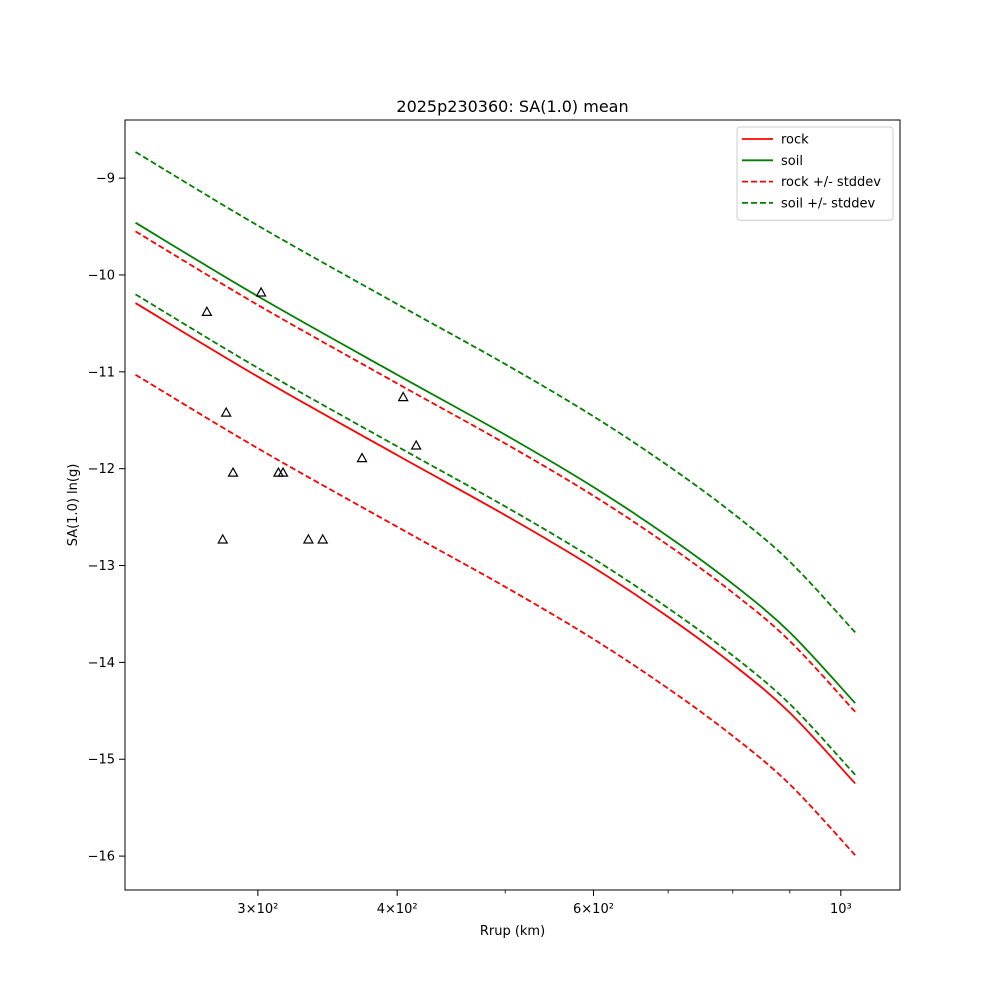 Image resolution: width=1000 pixels, height=1004 pixels. Describe the element at coordinates (593, 909) in the screenshot. I see `x-tick-label: 6×10²` at that location.